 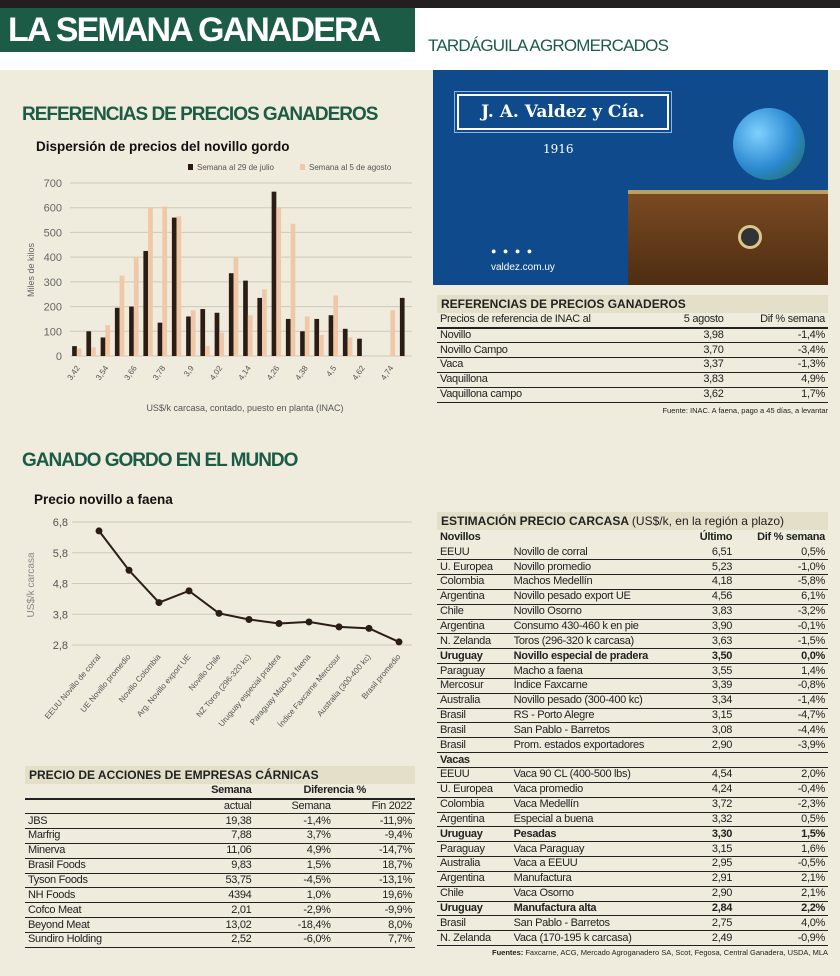 What do you see at coordinates (343, 685) in the screenshot?
I see `x-tick-label: Australia (300-400 kc)` at bounding box center [343, 685].